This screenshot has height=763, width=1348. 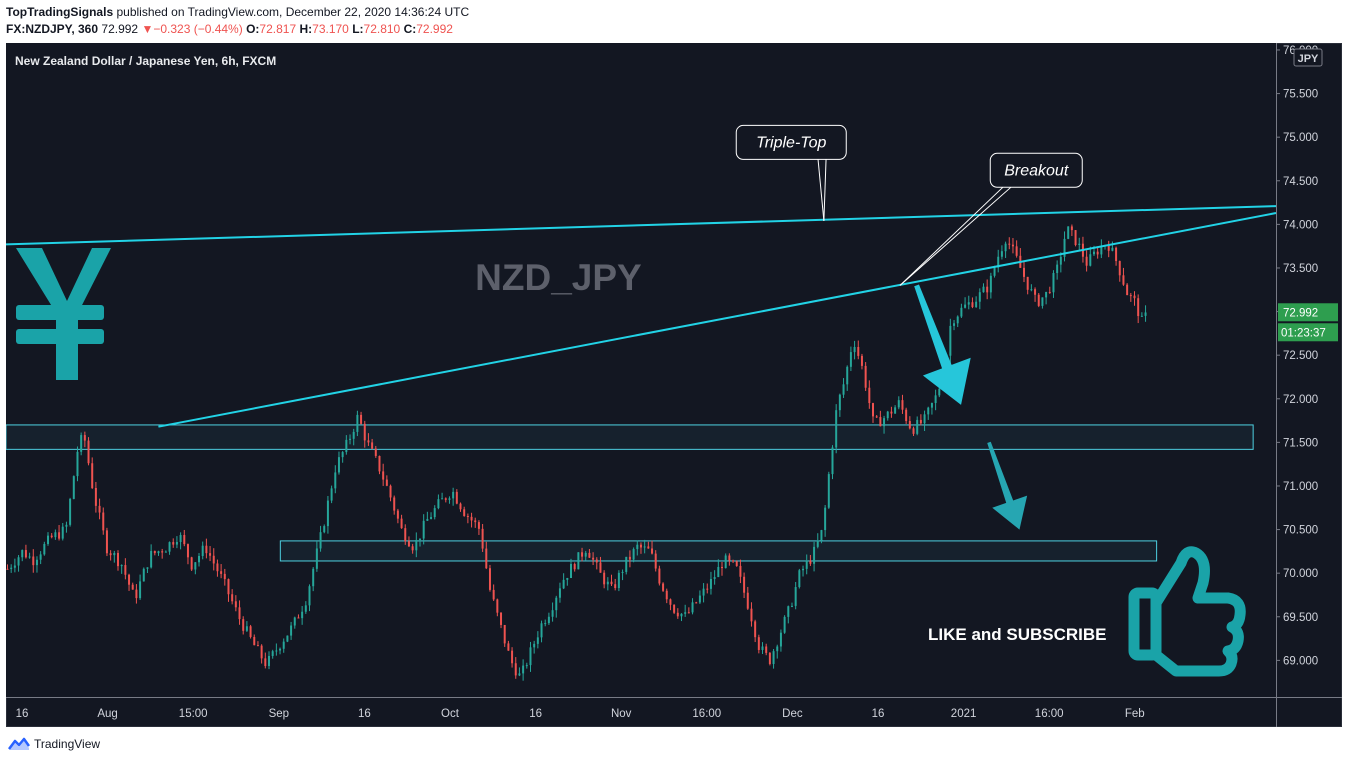 I want to click on close-value: 72.992, so click(x=434, y=29).